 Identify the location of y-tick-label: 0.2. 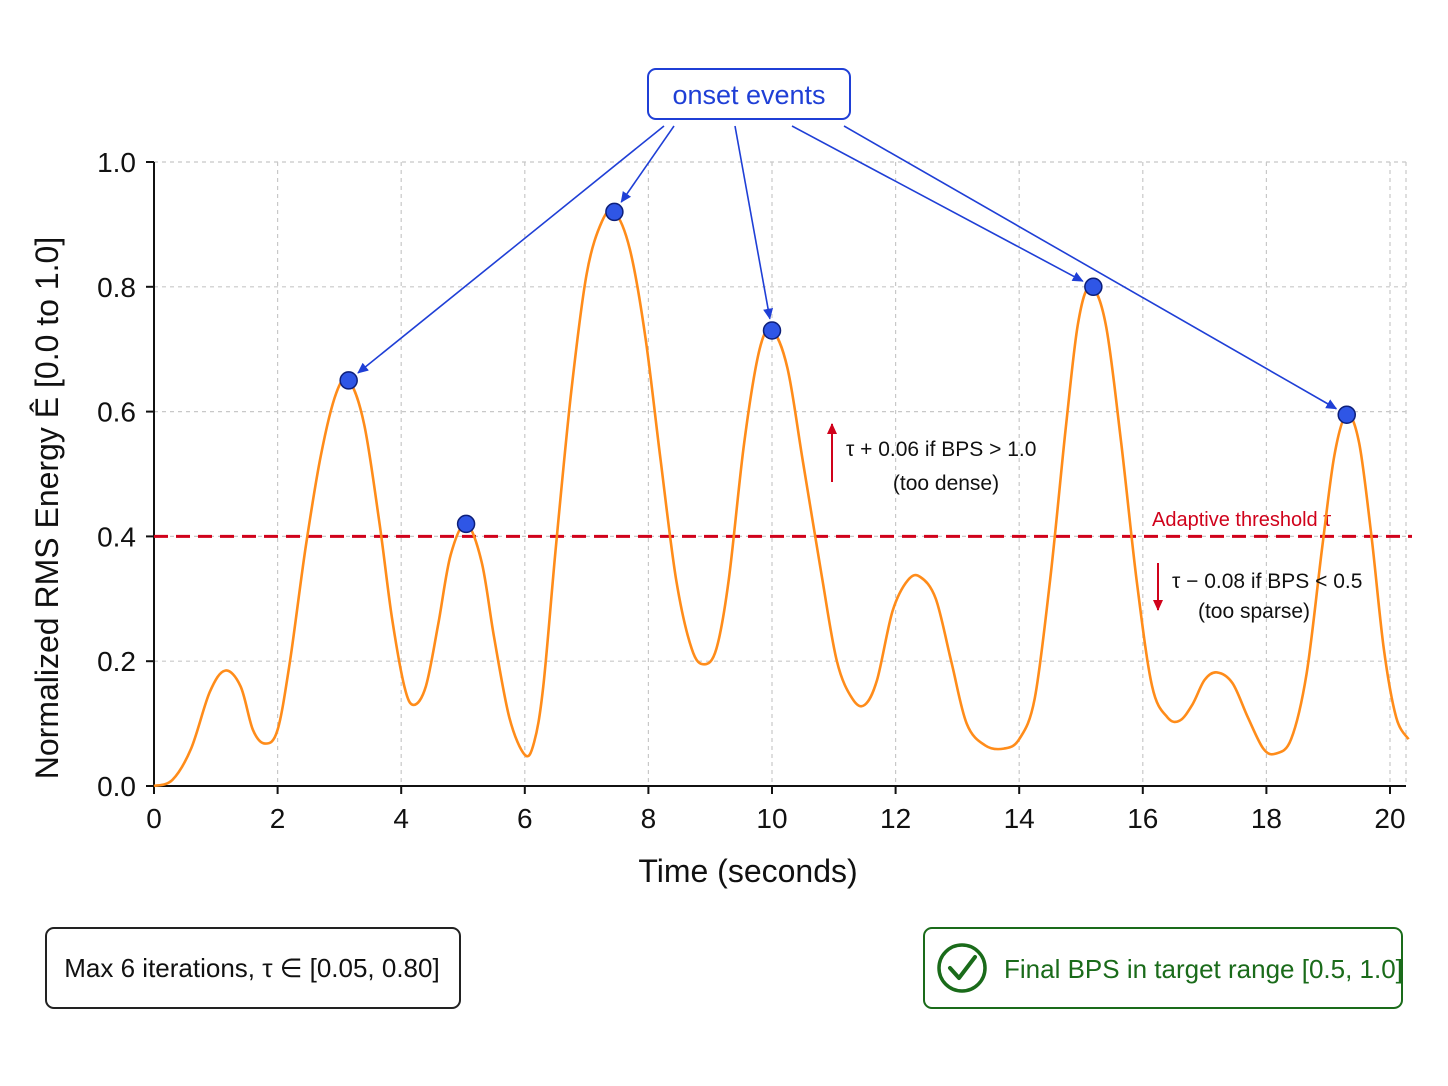
(116, 661).